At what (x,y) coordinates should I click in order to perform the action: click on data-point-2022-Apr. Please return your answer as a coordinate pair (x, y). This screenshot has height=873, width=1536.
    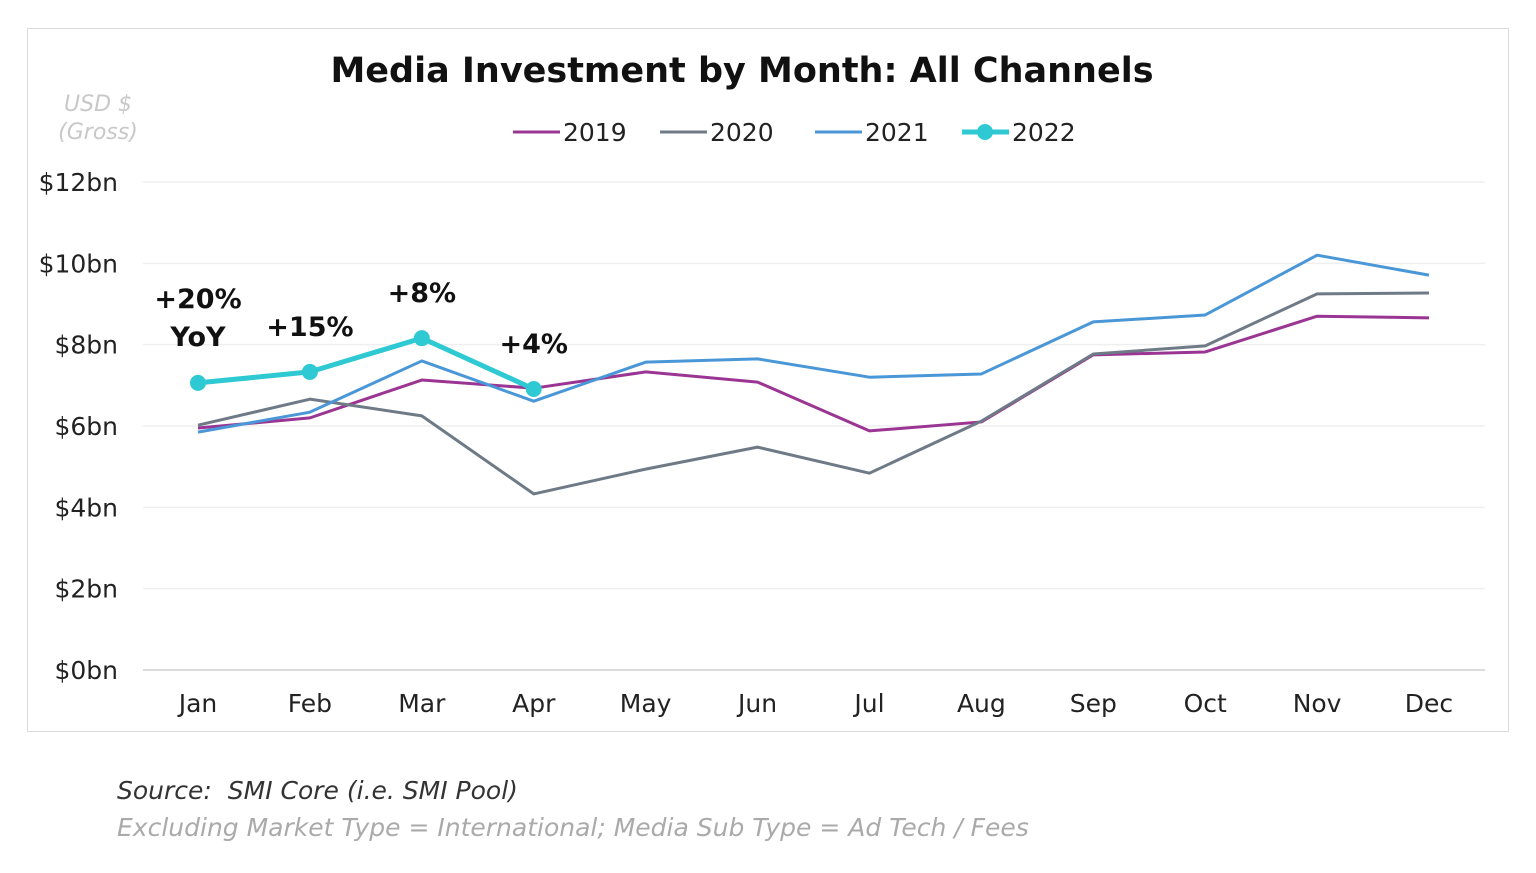
    Looking at the image, I should click on (533, 388).